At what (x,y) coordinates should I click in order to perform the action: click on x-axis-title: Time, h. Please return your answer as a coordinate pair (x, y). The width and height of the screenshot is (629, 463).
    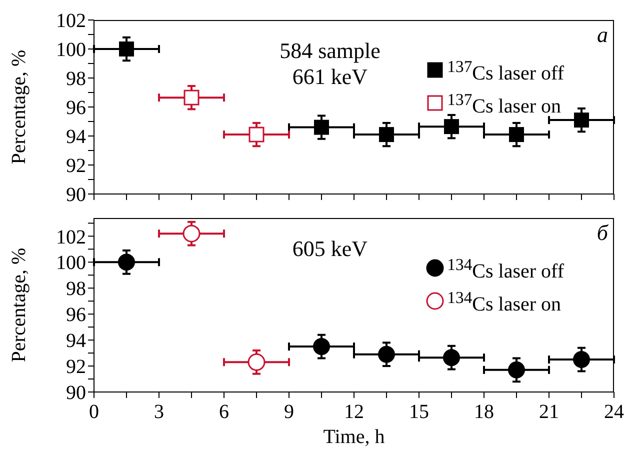
    Looking at the image, I should click on (354, 437).